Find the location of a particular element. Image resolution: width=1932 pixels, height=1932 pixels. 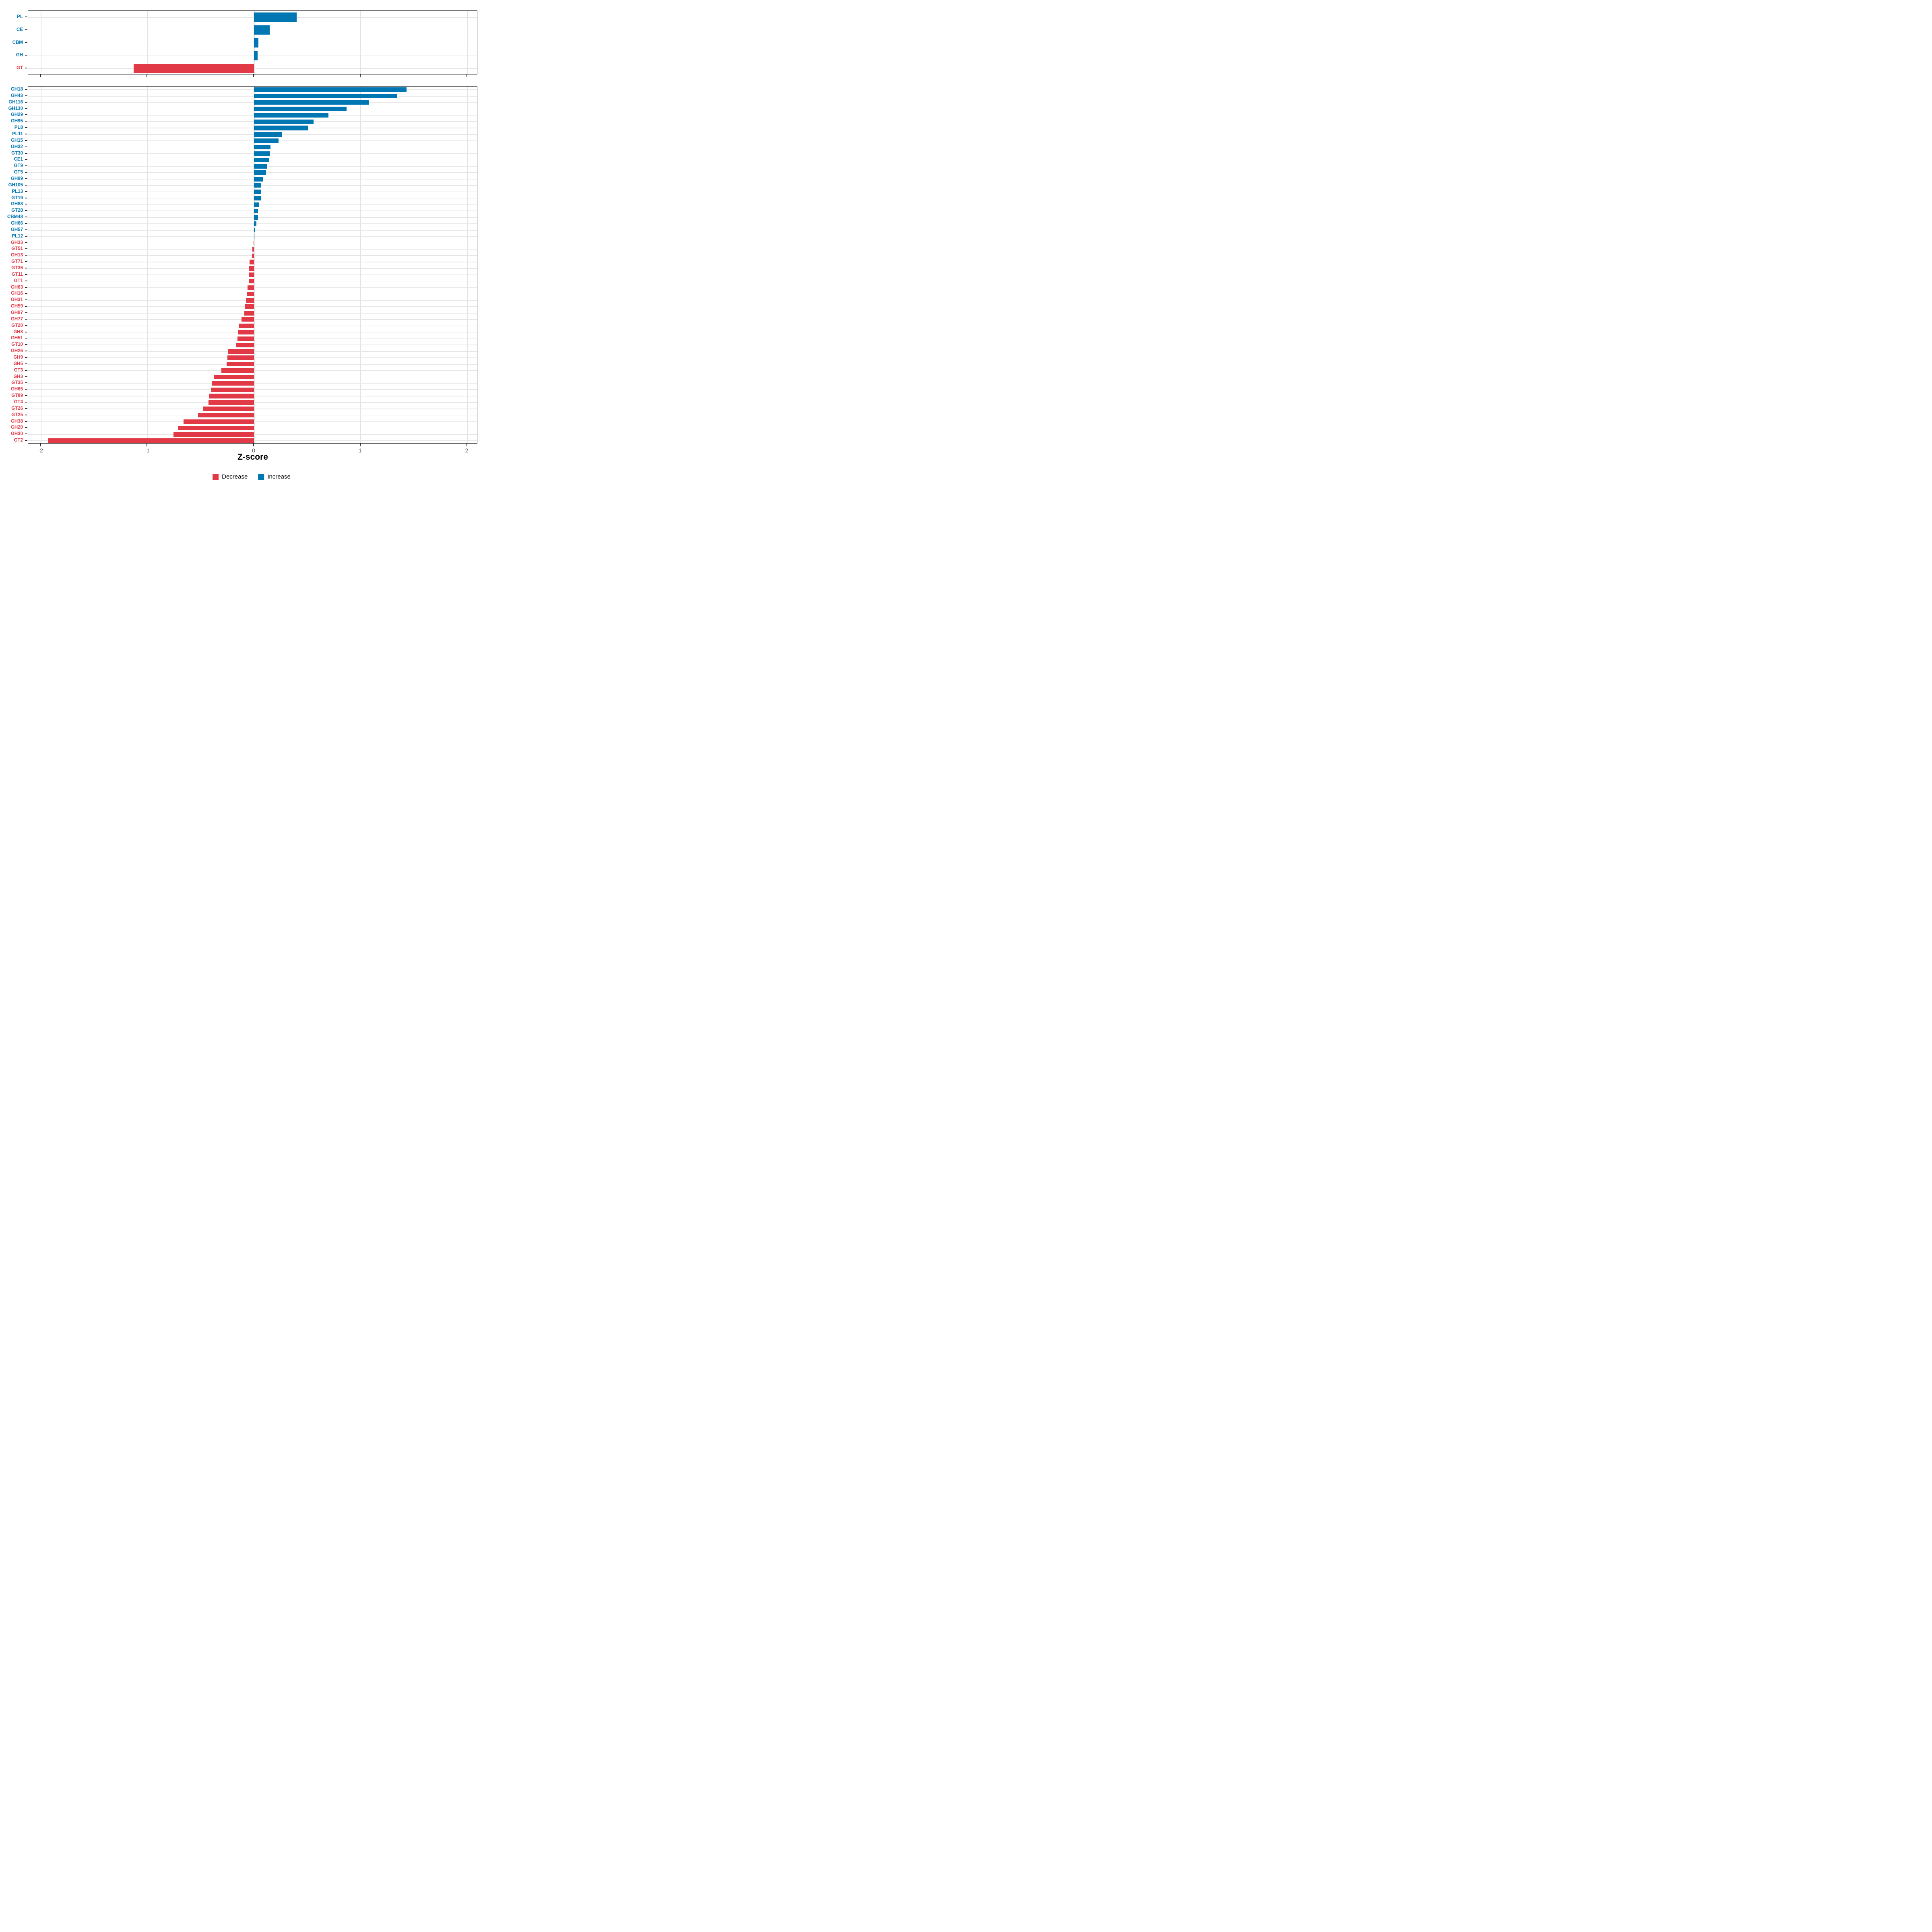

category-label-GT51: GT51 is located at coordinates (17, 249).